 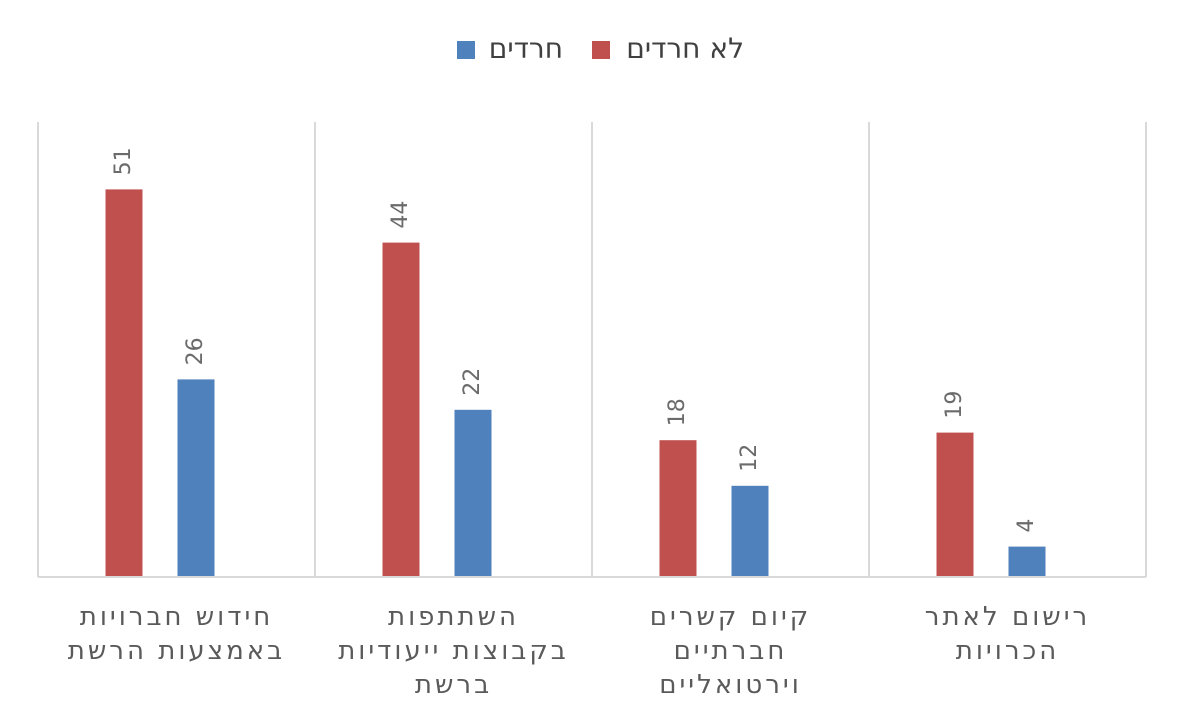 I want to click on value-label: 4, so click(x=1026, y=526).